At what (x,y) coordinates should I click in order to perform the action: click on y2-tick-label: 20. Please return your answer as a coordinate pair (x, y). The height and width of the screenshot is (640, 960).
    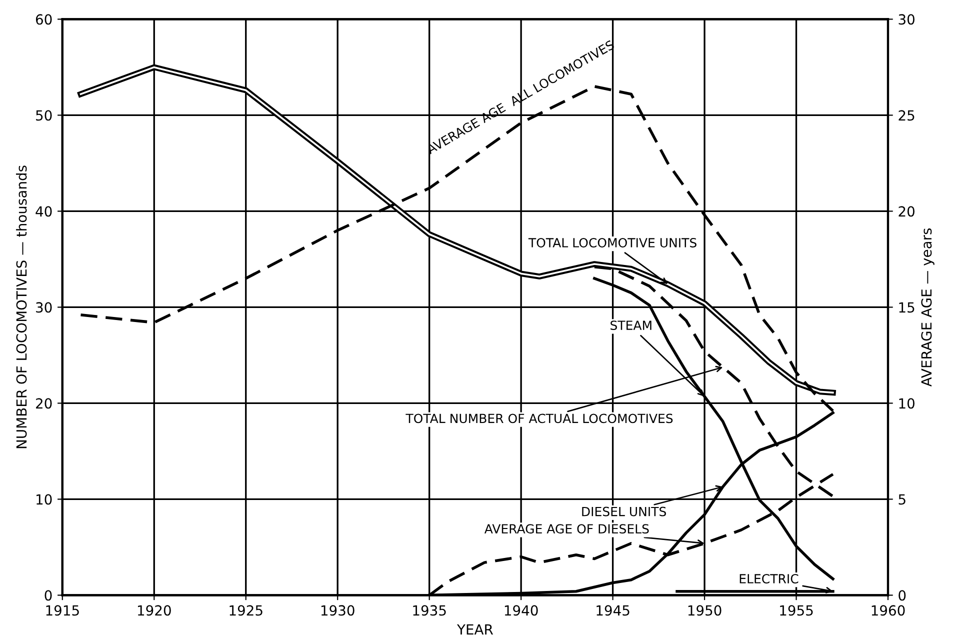
    Looking at the image, I should click on (906, 211).